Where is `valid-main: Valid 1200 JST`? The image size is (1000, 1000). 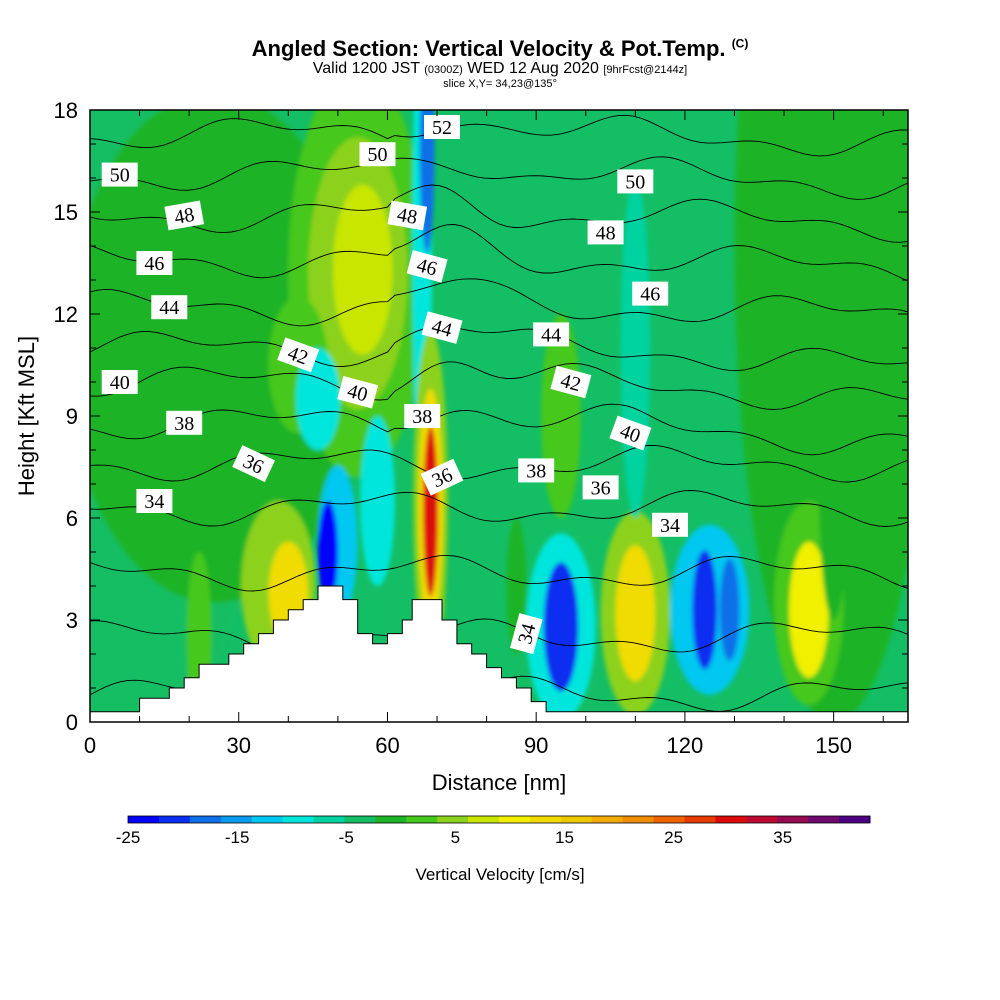 valid-main: Valid 1200 JST is located at coordinates (366, 68).